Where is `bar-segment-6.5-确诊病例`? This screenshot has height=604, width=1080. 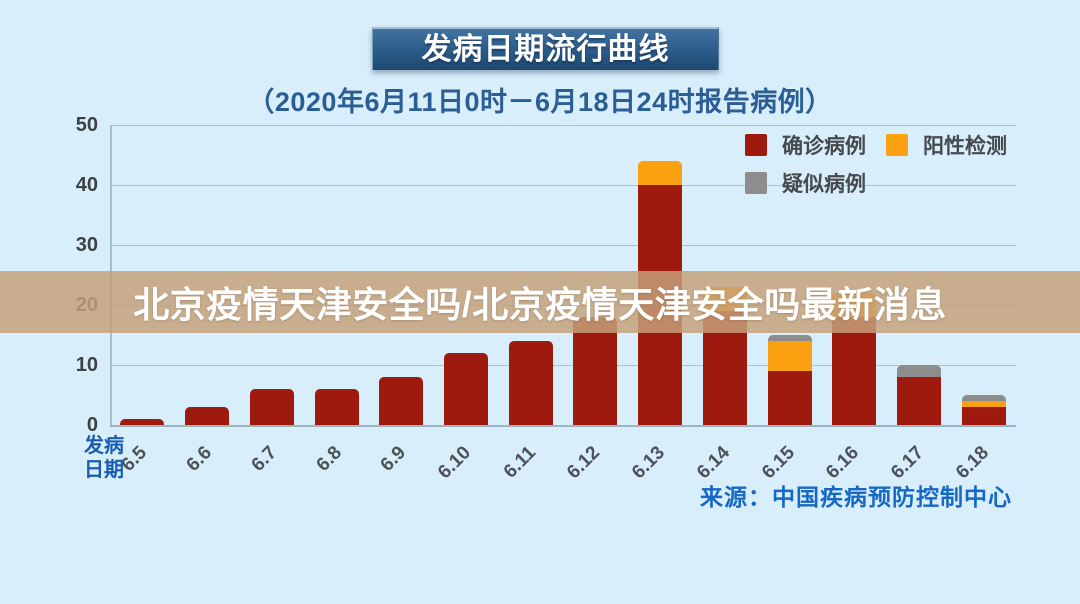 bar-segment-6.5-确诊病例 is located at coordinates (142, 422).